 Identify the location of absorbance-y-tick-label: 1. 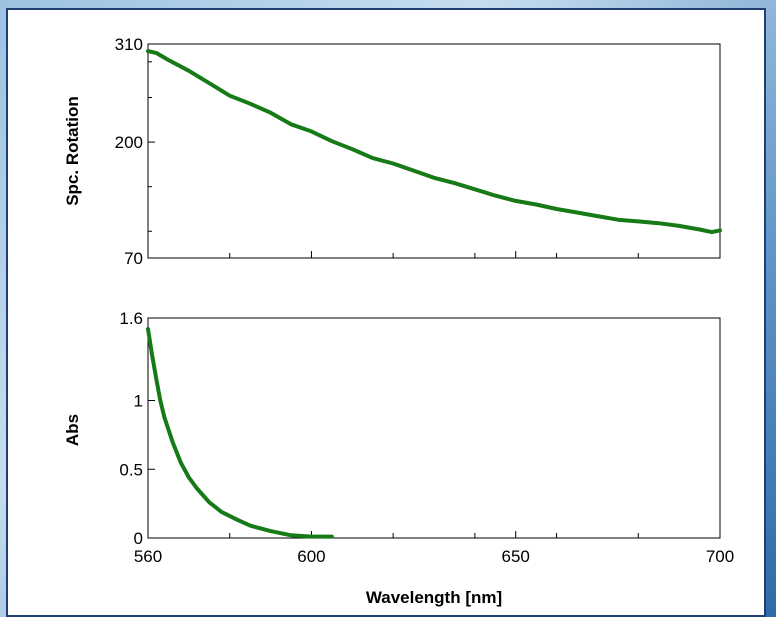
(138, 401).